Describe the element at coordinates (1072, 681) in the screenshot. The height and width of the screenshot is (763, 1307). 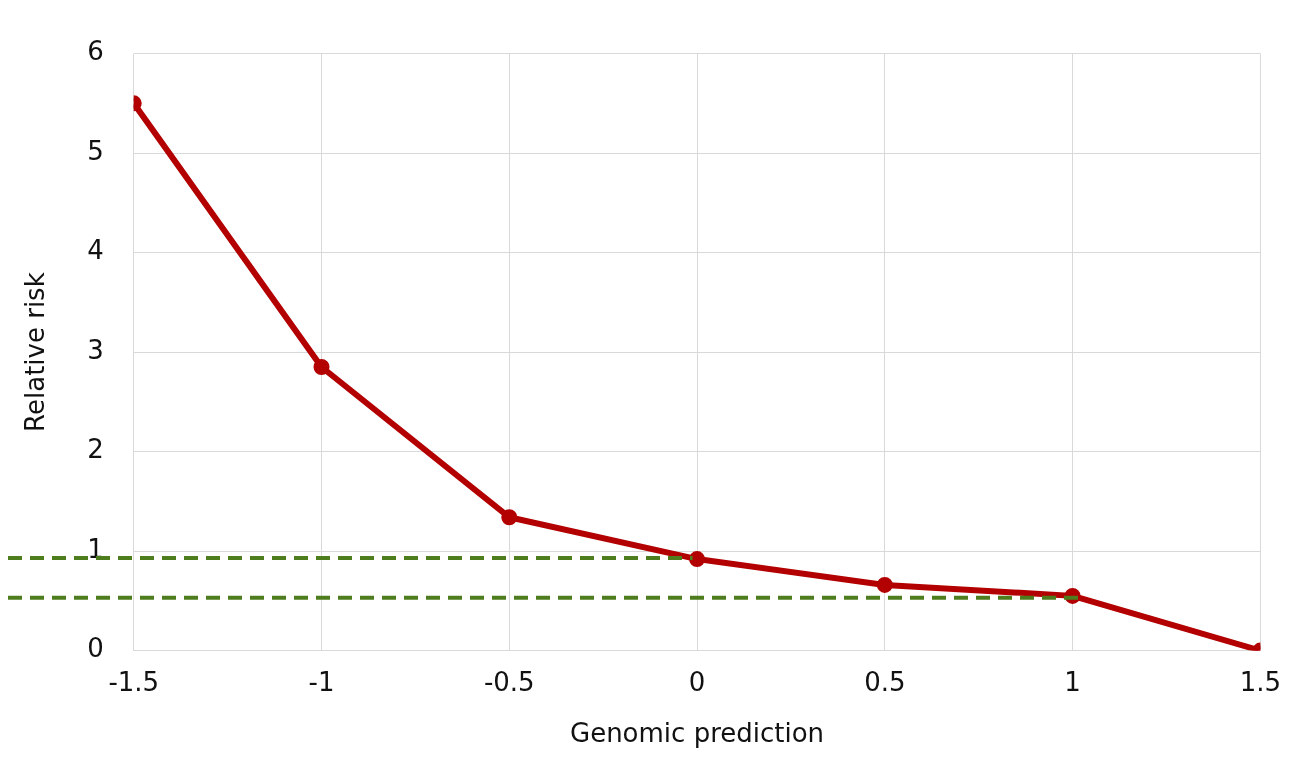
I see `x-tick-label: 1` at that location.